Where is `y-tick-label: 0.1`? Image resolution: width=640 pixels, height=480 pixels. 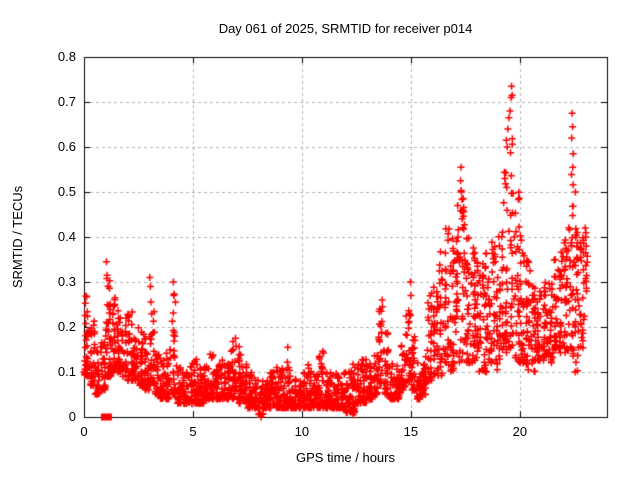
y-tick-label: 0.1 is located at coordinates (66, 371).